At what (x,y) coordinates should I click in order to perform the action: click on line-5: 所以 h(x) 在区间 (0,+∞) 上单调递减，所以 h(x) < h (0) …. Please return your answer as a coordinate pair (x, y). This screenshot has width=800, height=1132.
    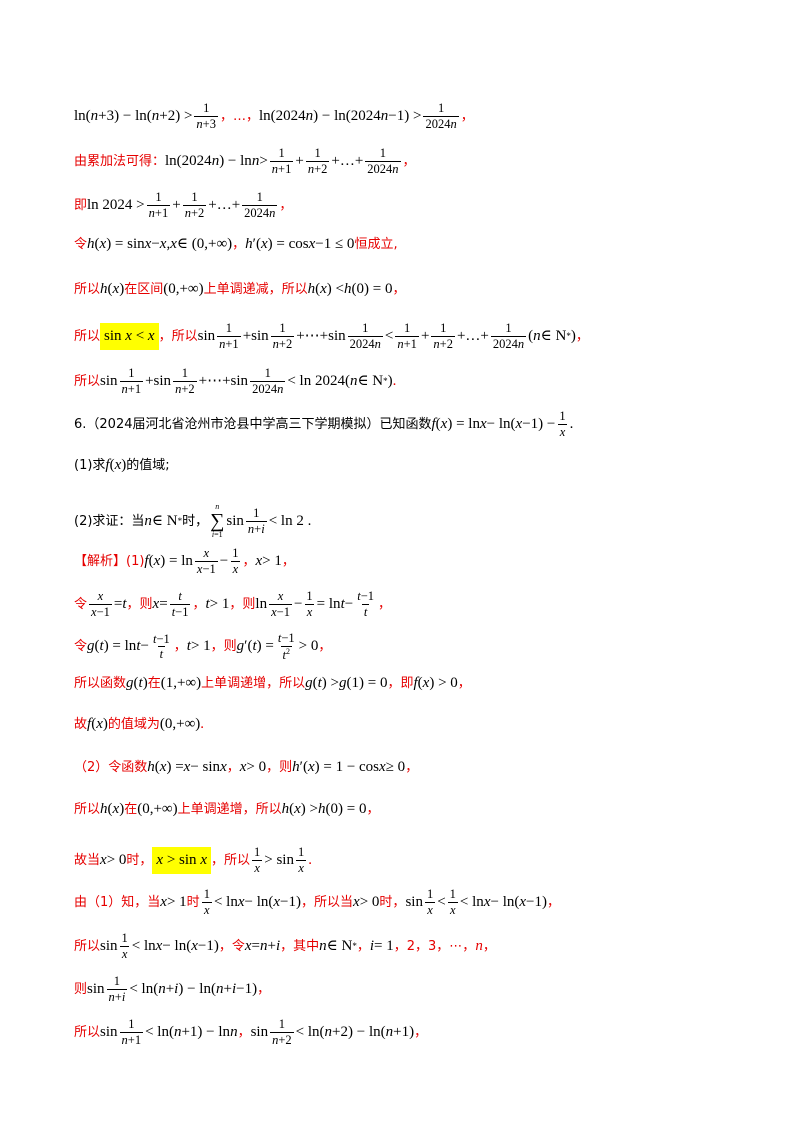
    Looking at the image, I should click on (240, 289).